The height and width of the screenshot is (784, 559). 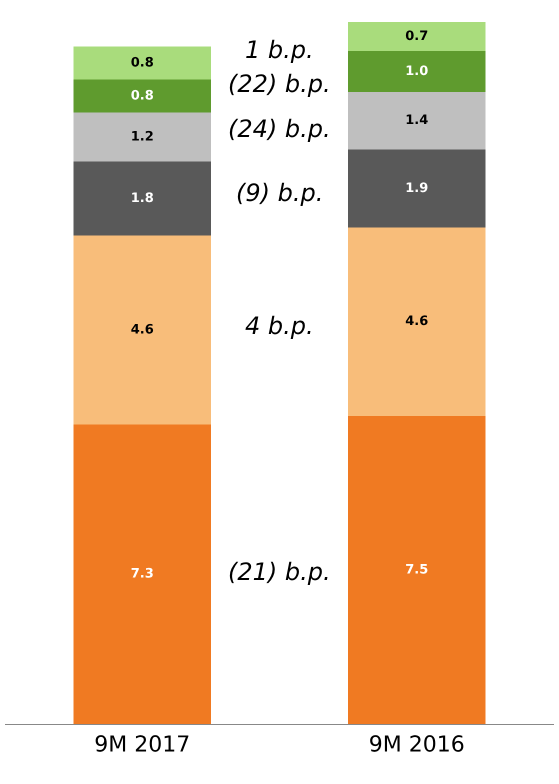 What do you see at coordinates (280, 193) in the screenshot?
I see `annotation: (9) b.p.` at bounding box center [280, 193].